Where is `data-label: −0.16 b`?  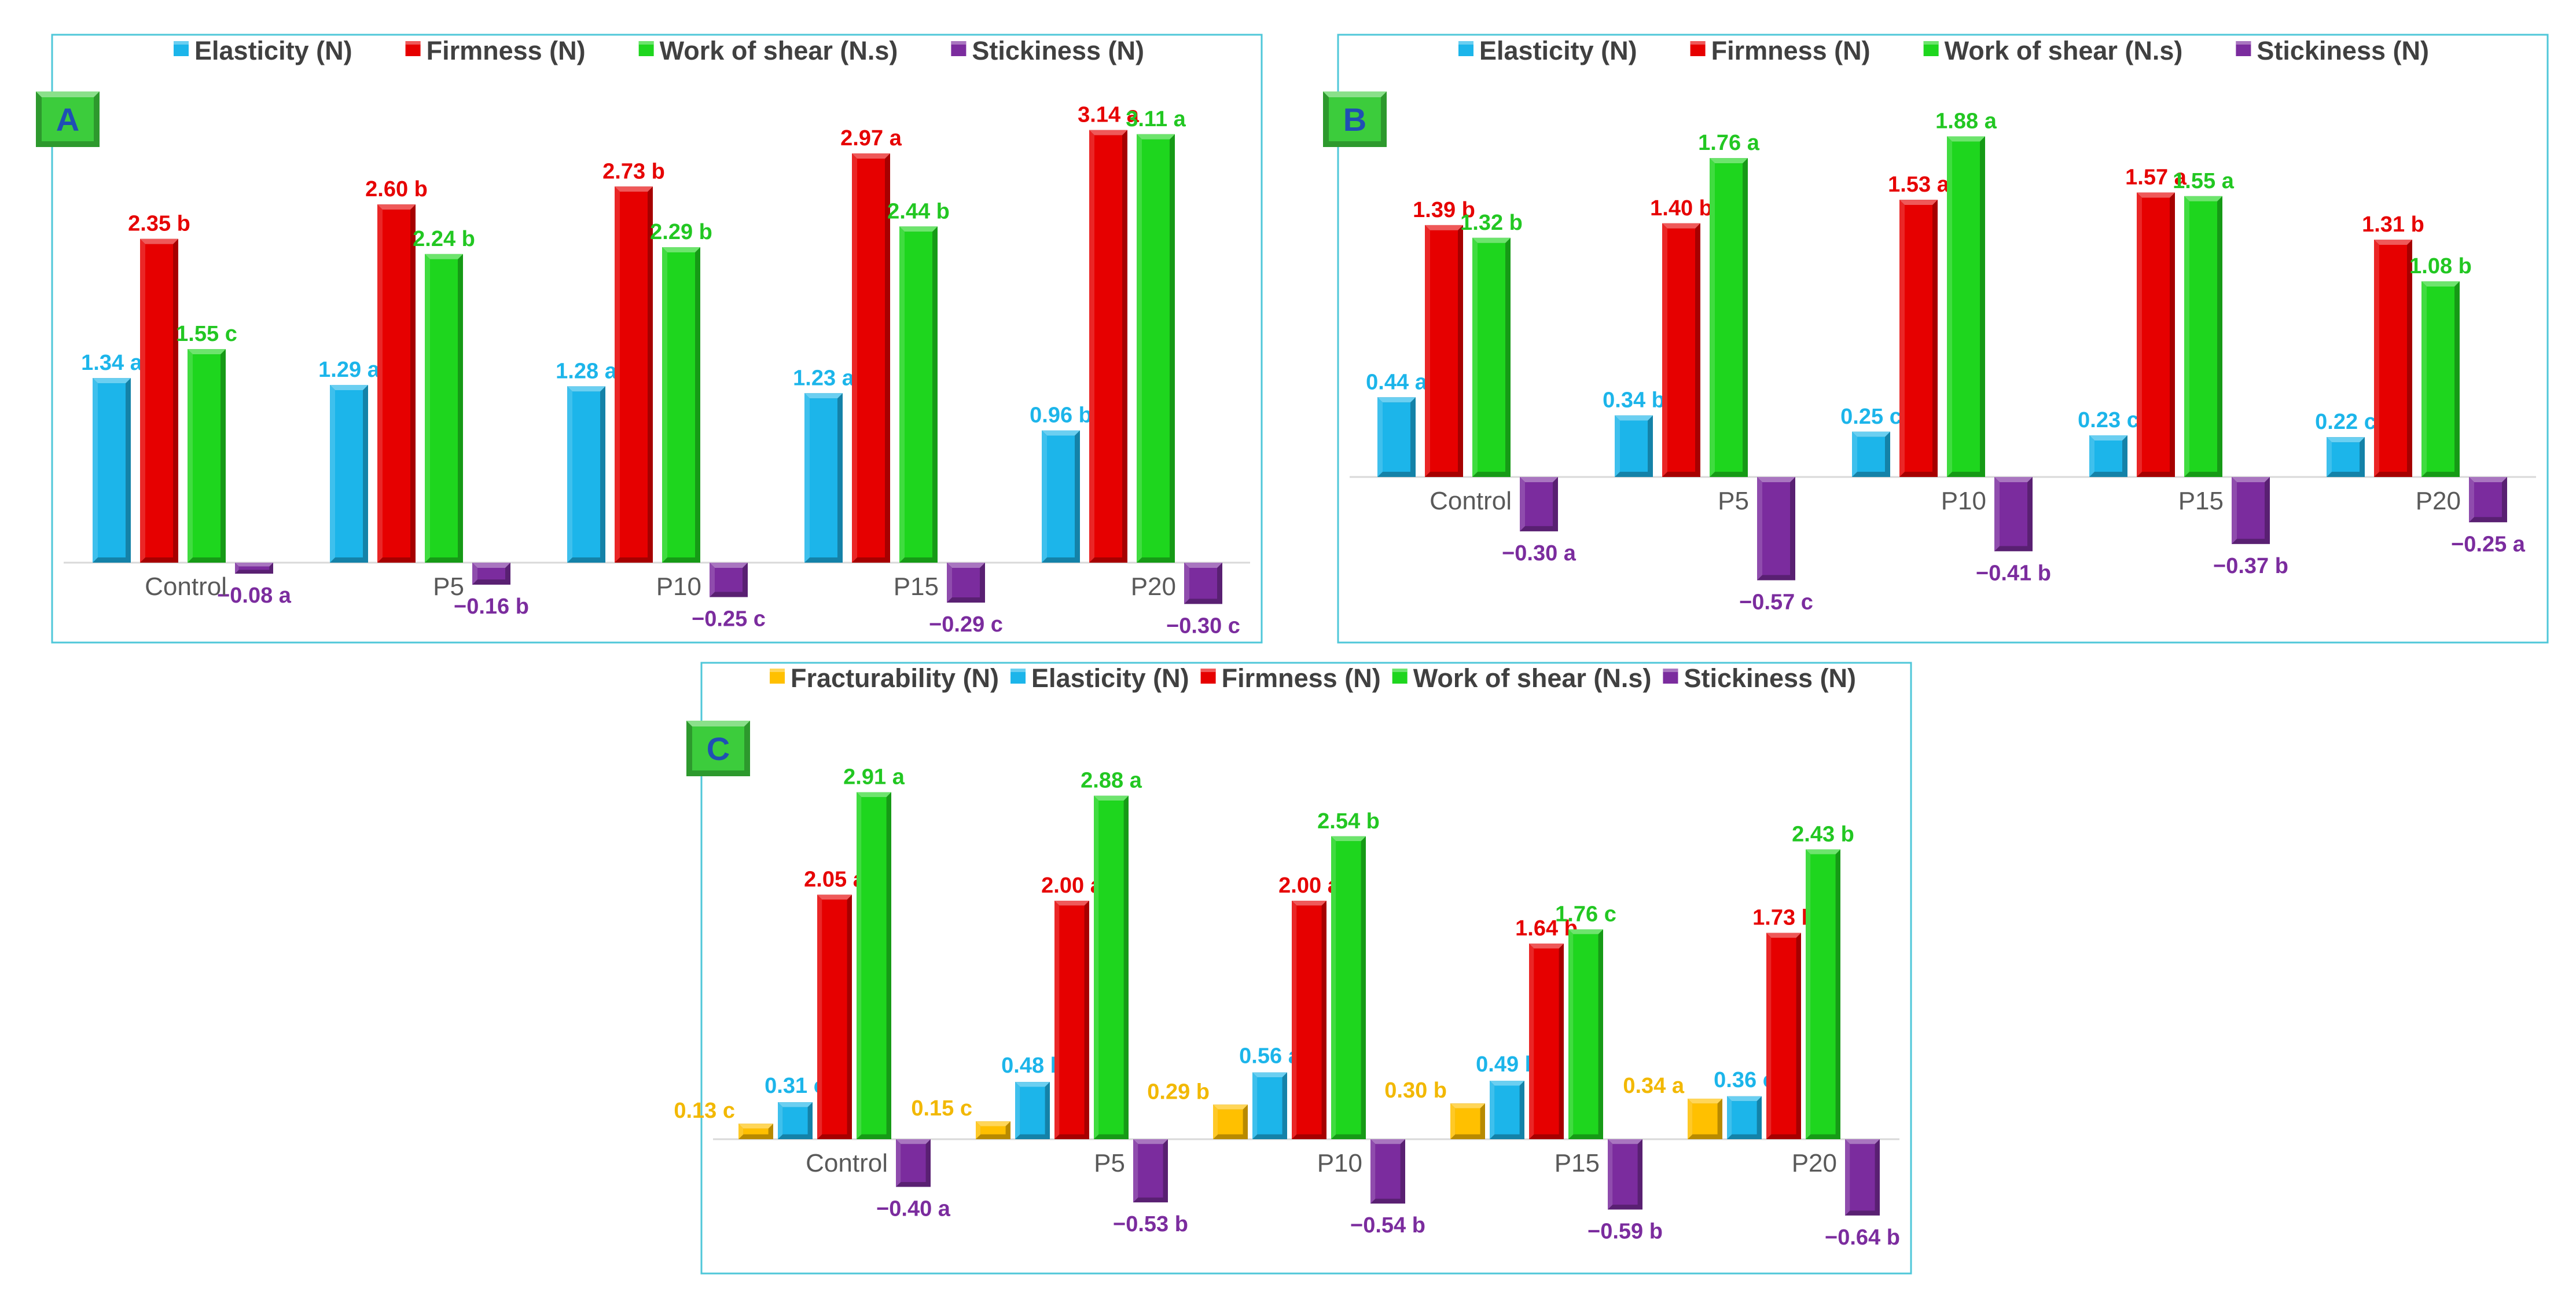
data-label: −0.16 b is located at coordinates (491, 606).